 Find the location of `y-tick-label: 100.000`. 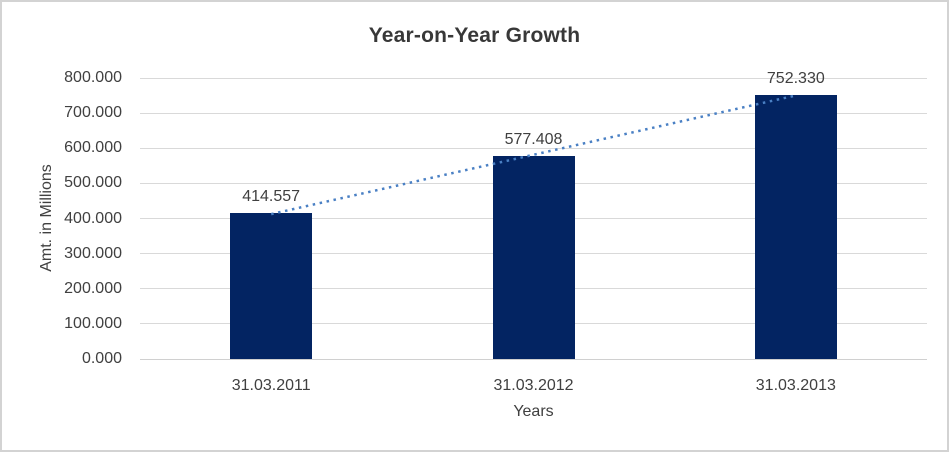

y-tick-label: 100.000 is located at coordinates (93, 323).